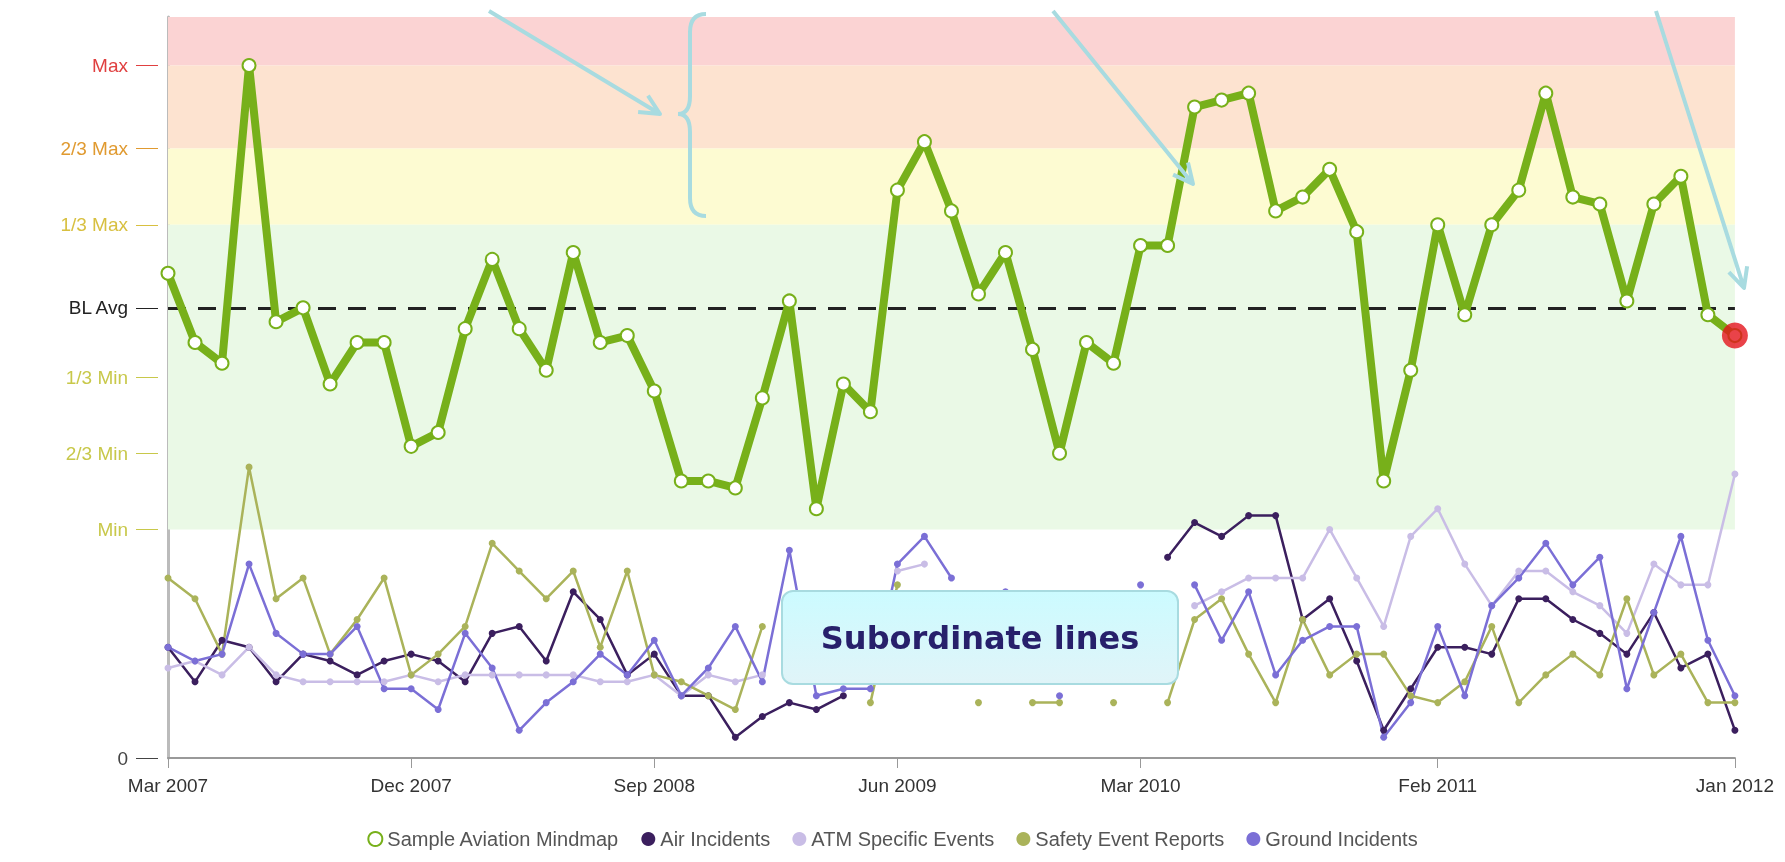 The width and height of the screenshot is (1785, 862). Describe the element at coordinates (897, 785) in the screenshot. I see `x-tick-label: Jun 2009` at that location.